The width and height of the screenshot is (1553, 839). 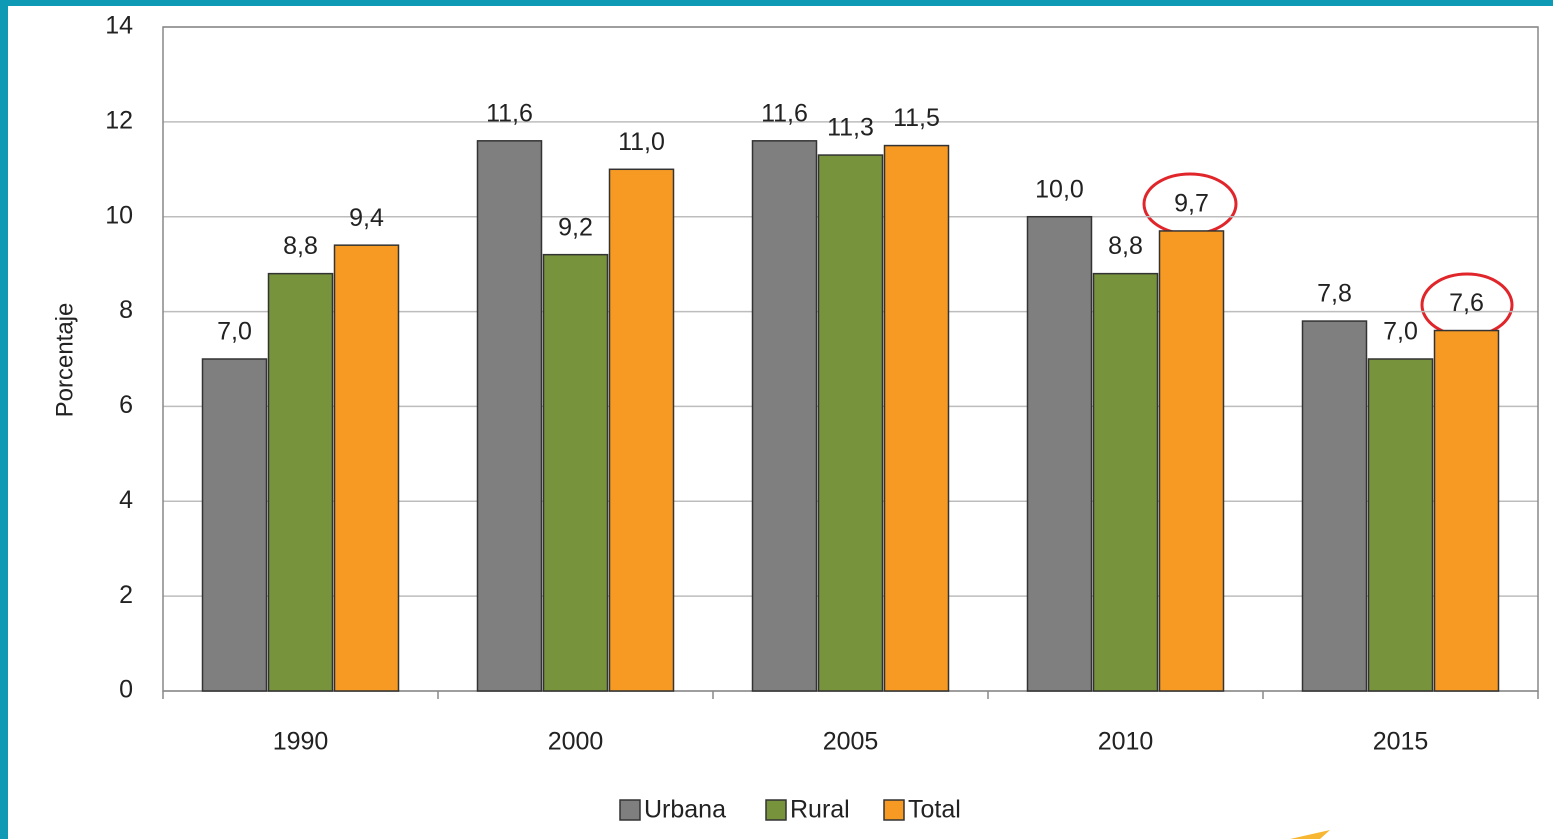 I want to click on value-label: 9,7, so click(x=1191, y=204).